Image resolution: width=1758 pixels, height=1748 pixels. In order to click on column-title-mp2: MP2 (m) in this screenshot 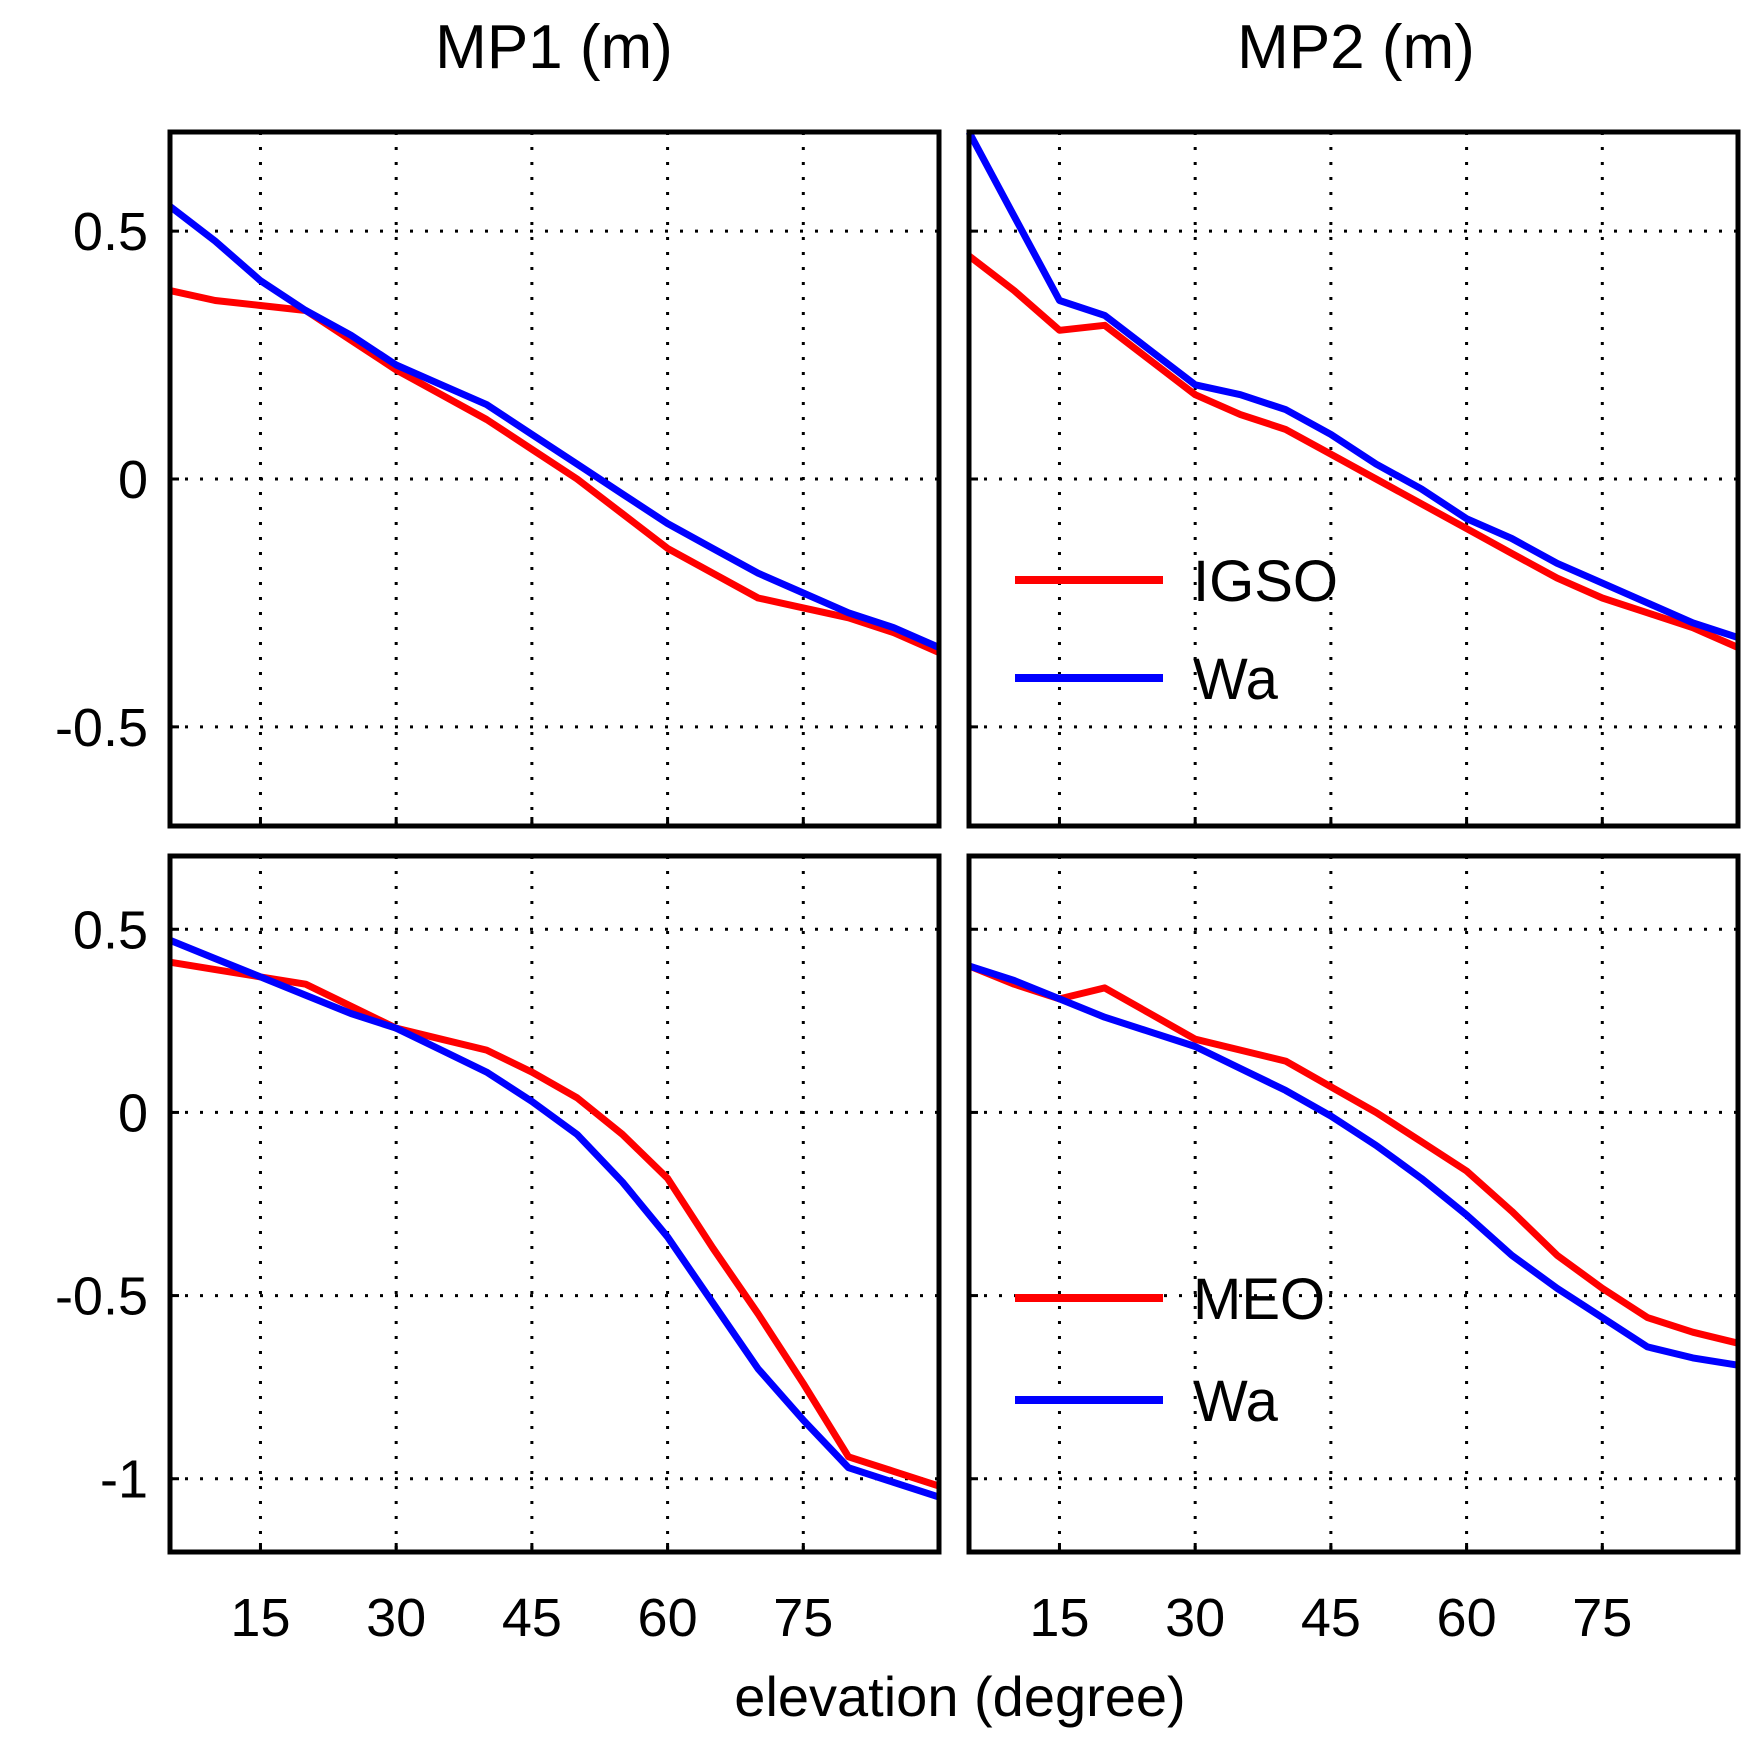, I will do `click(1356, 47)`.